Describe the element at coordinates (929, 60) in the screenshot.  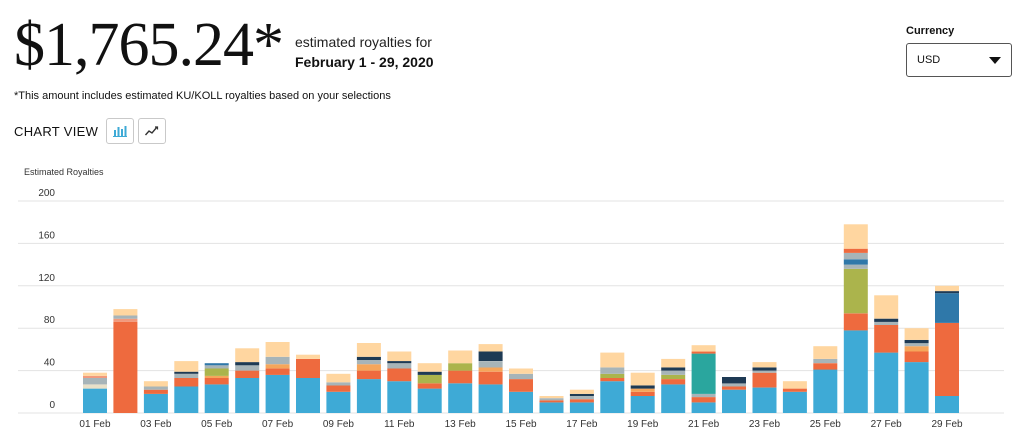
I see `currency-value: USD` at that location.